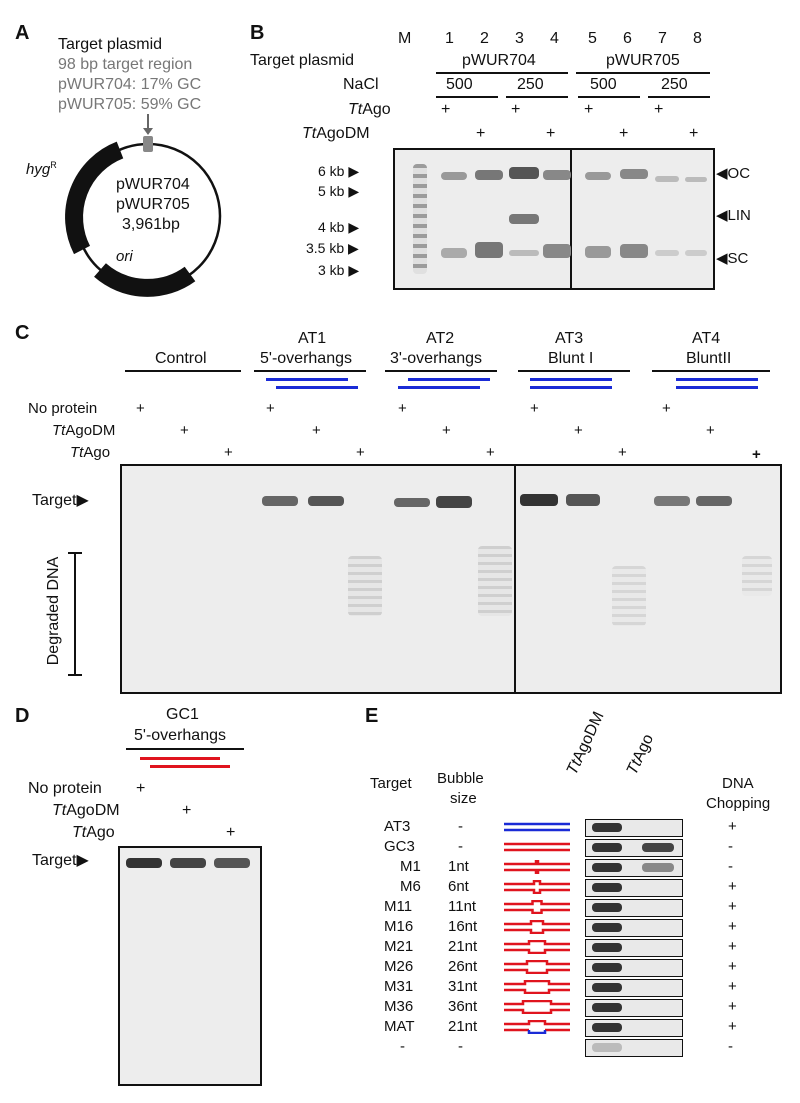 This screenshot has height=1103, width=800. I want to click on c-target-label: Target▶, so click(60, 500).